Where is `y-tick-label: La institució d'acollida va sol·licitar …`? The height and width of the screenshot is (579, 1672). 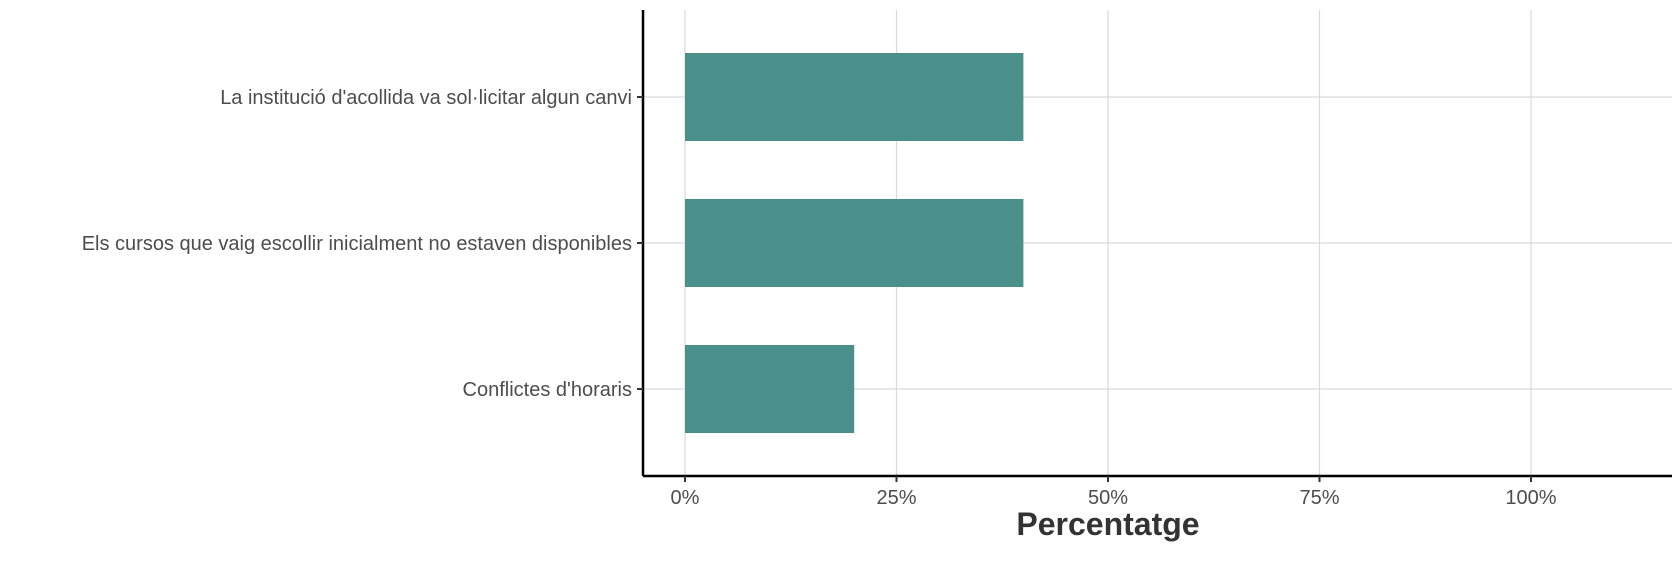 y-tick-label: La institució d'acollida va sol·licitar … is located at coordinates (426, 98).